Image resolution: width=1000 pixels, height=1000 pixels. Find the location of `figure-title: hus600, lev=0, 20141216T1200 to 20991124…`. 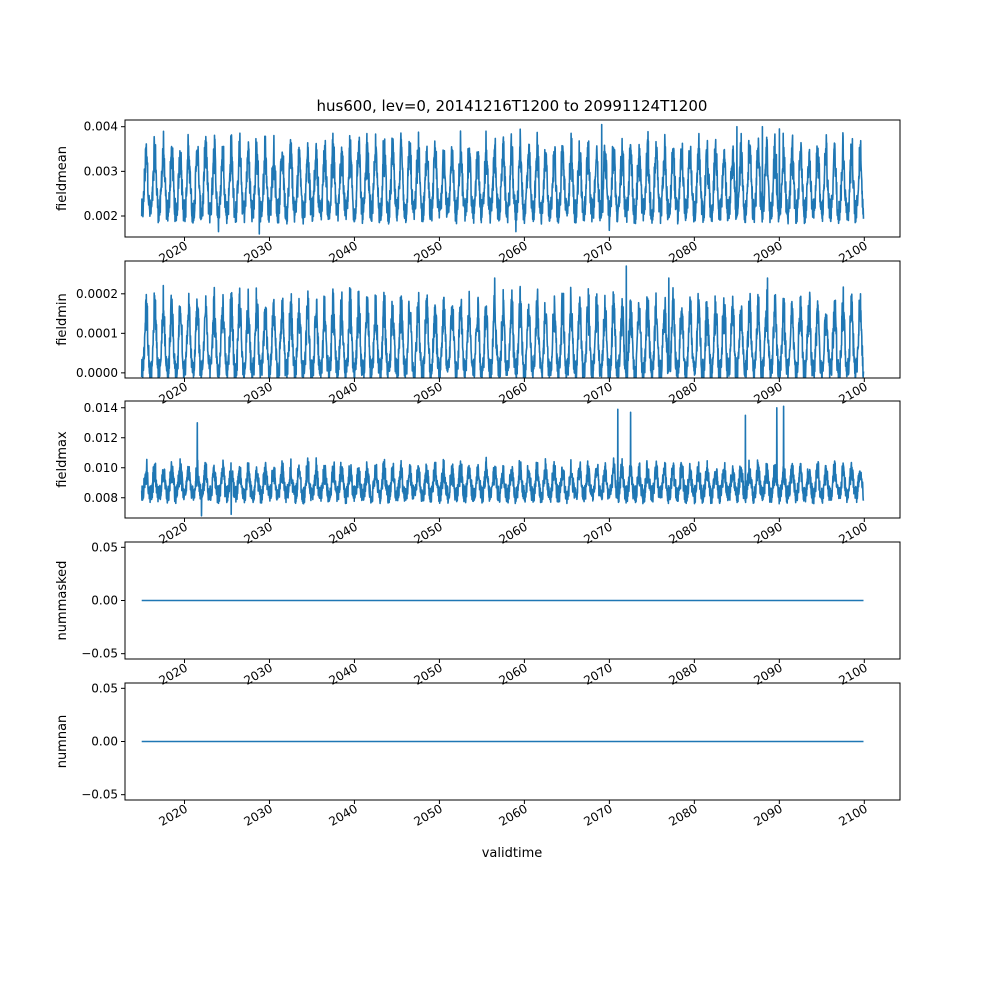

figure-title: hus600, lev=0, 20141216T1200 to 20991124… is located at coordinates (512, 106).